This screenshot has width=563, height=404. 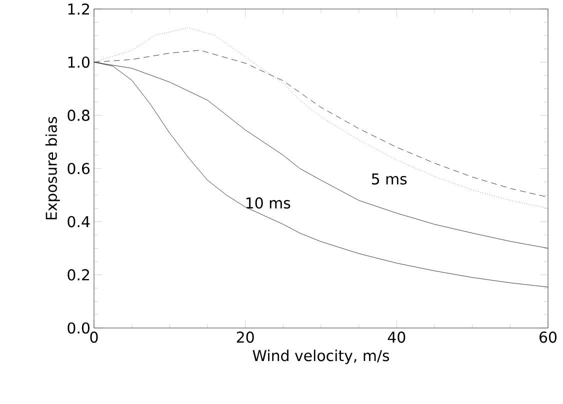 I want to click on y-tick-label: 1.0, so click(x=79, y=62).